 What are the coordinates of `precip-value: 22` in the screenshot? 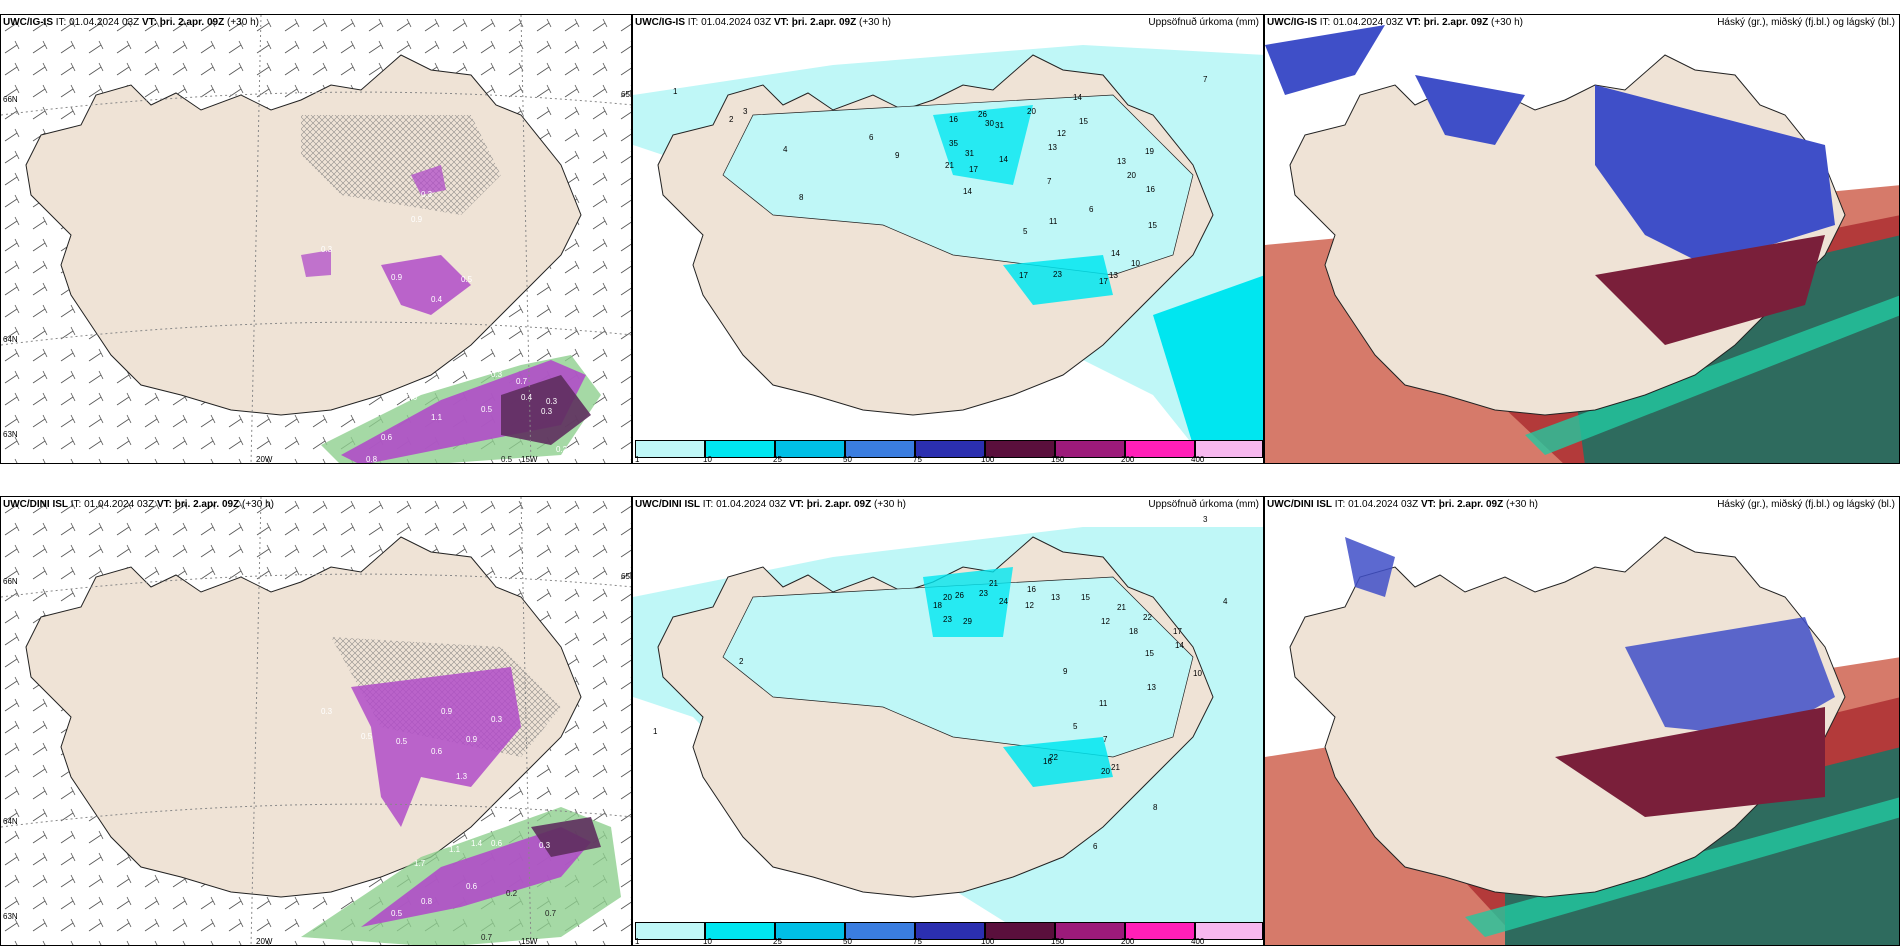 It's located at (1053, 757).